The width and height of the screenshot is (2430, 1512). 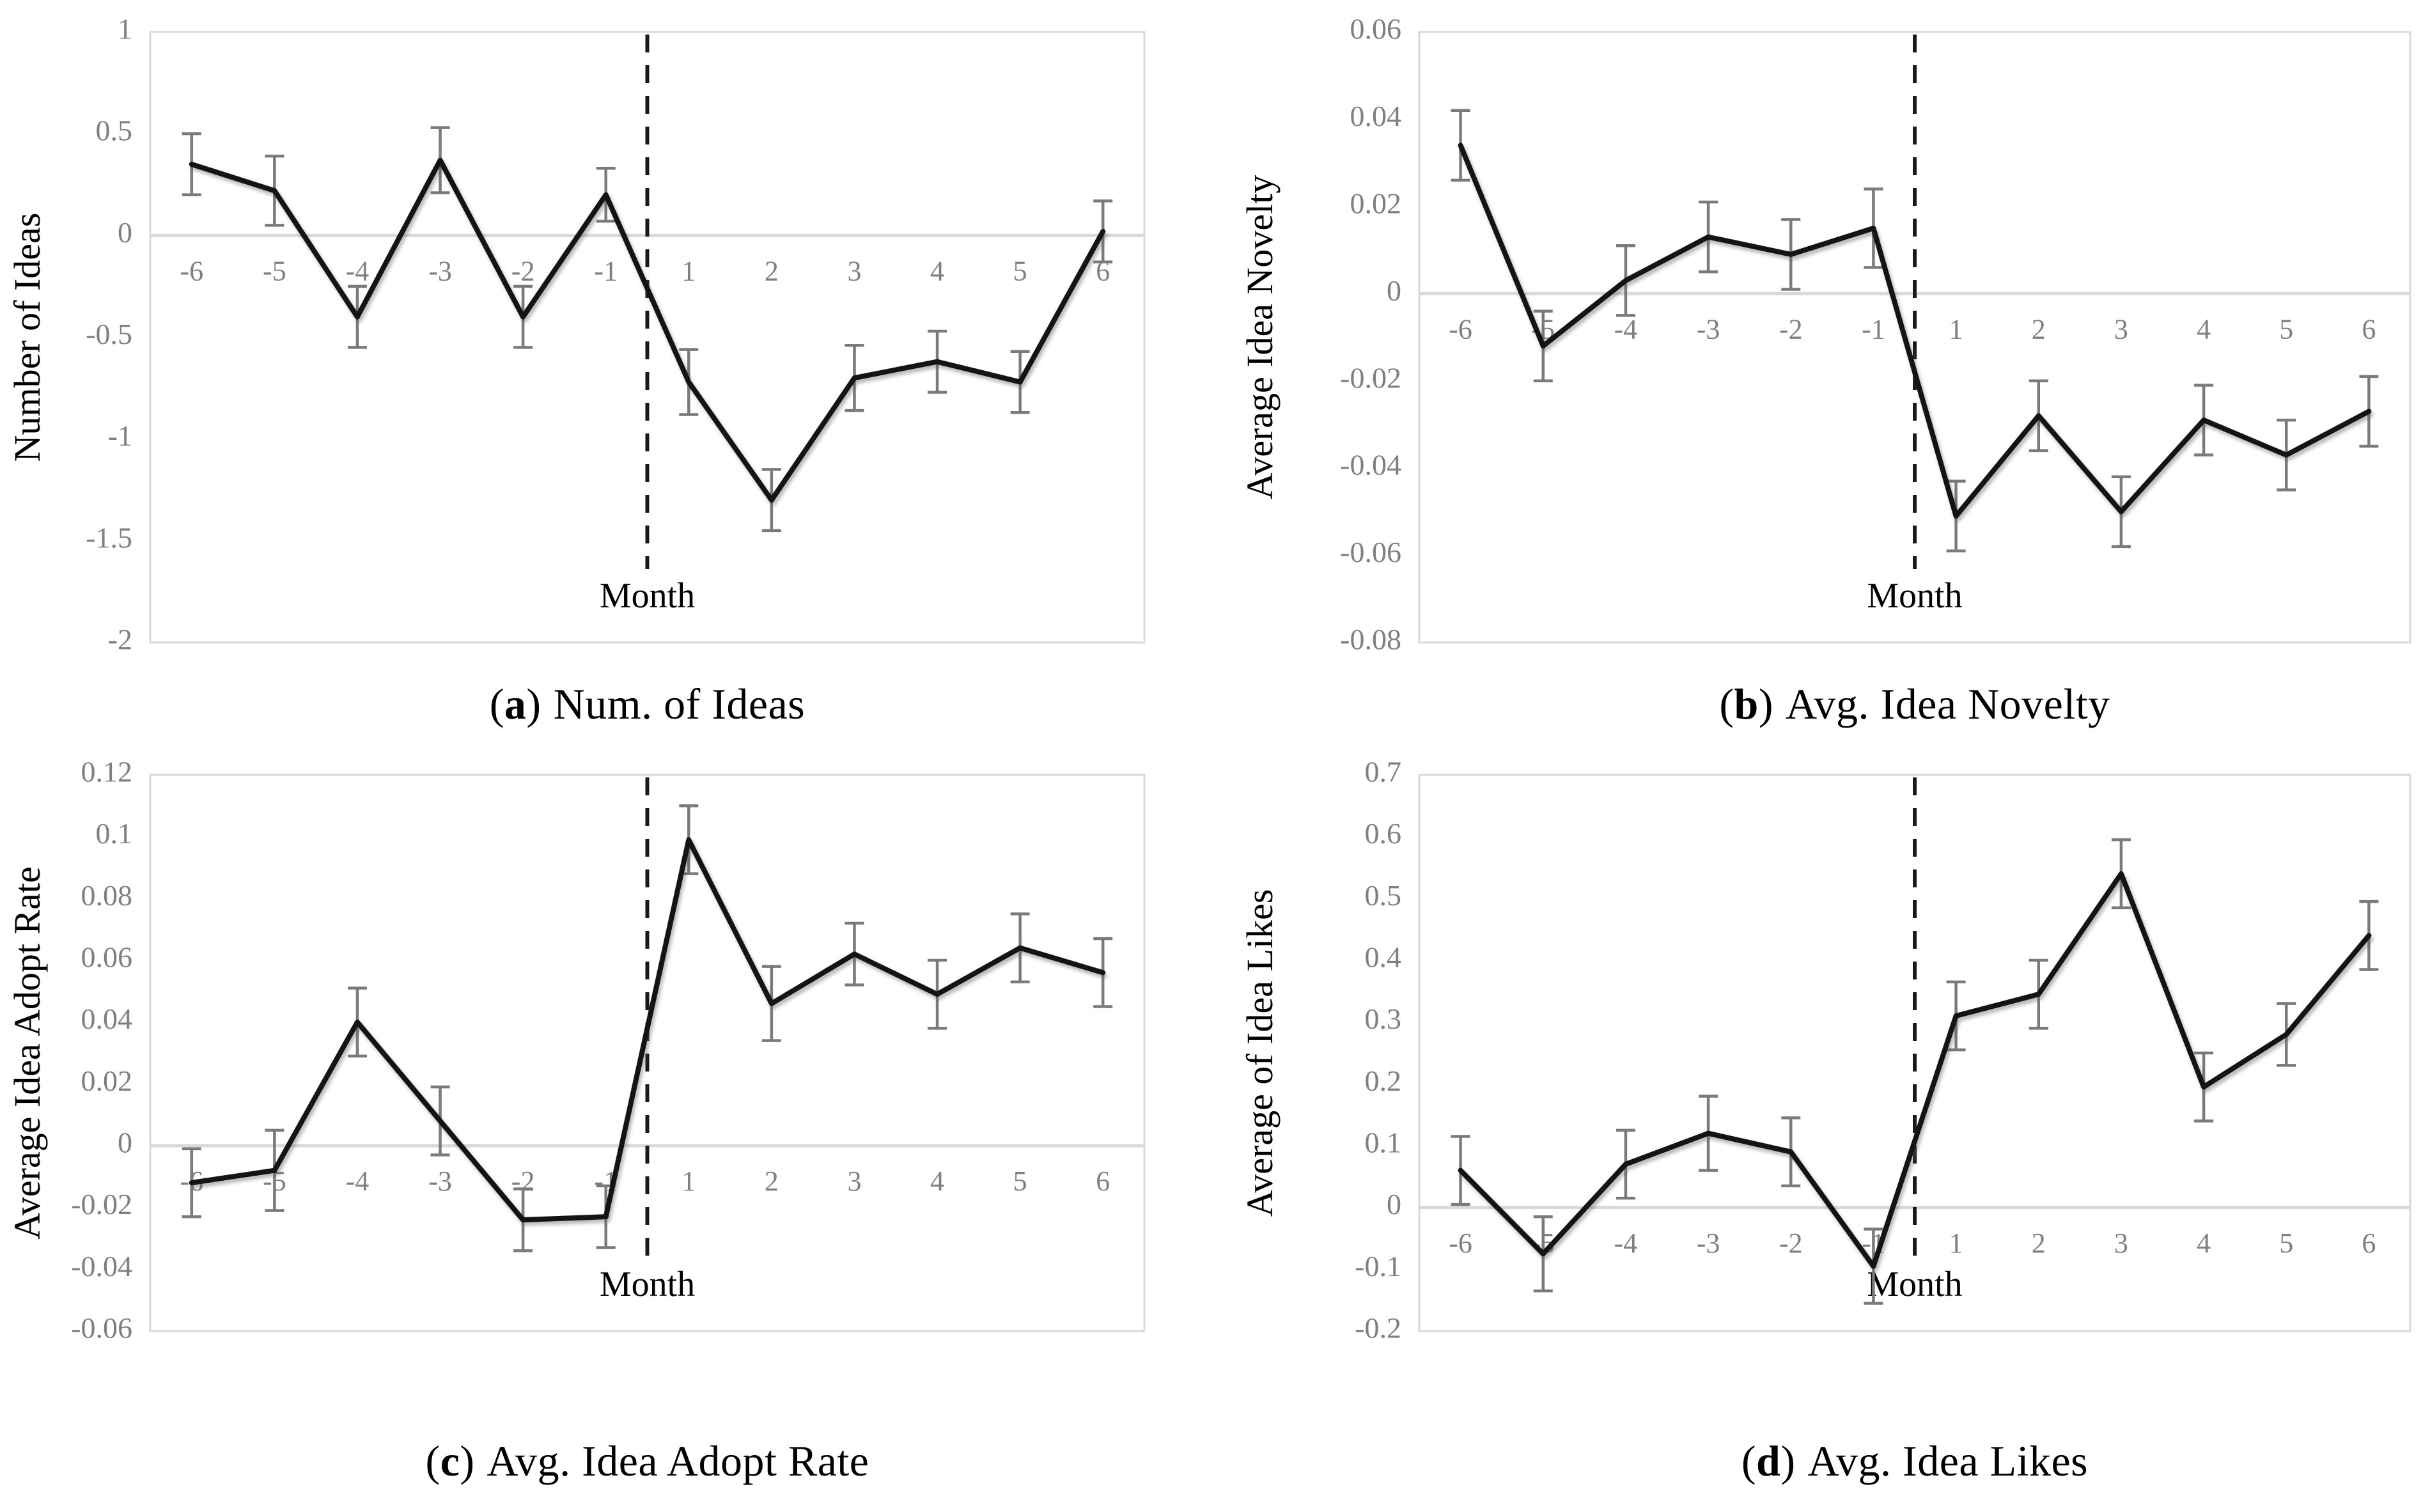 I want to click on caption-panel-b: (b) Avg. Idea Novelty, so click(x=1914, y=704).